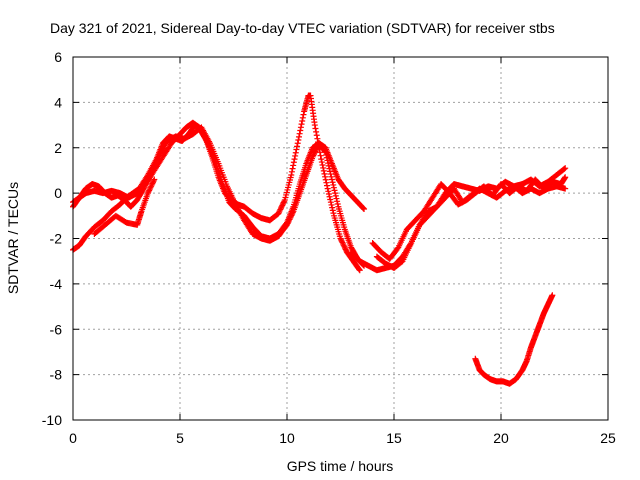 This screenshot has height=480, width=640. I want to click on y-axis-label: SDTVAR / TECUs, so click(13, 238).